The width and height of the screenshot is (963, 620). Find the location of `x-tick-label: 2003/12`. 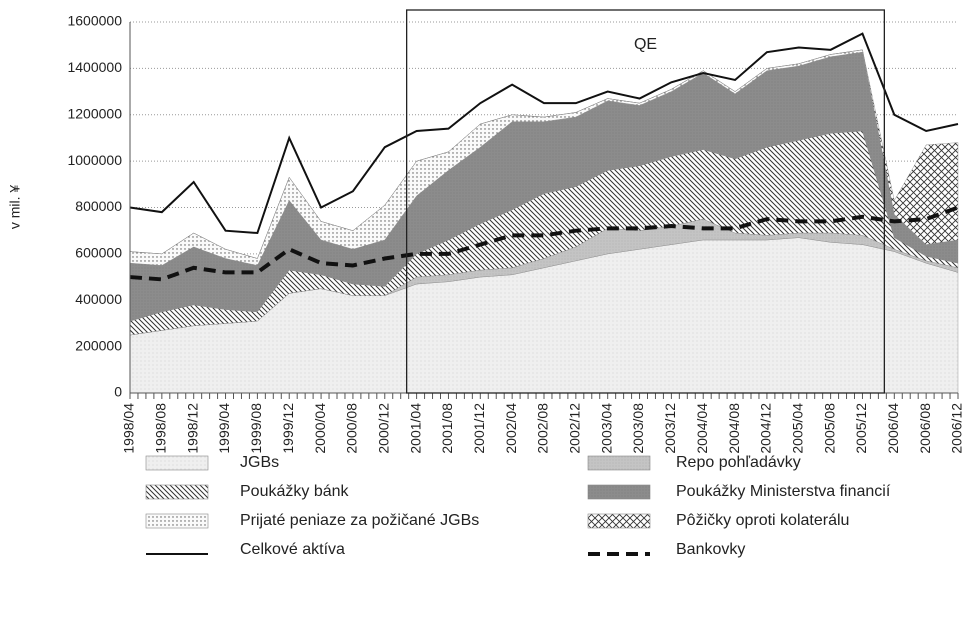

x-tick-label: 2003/12 is located at coordinates (670, 428).